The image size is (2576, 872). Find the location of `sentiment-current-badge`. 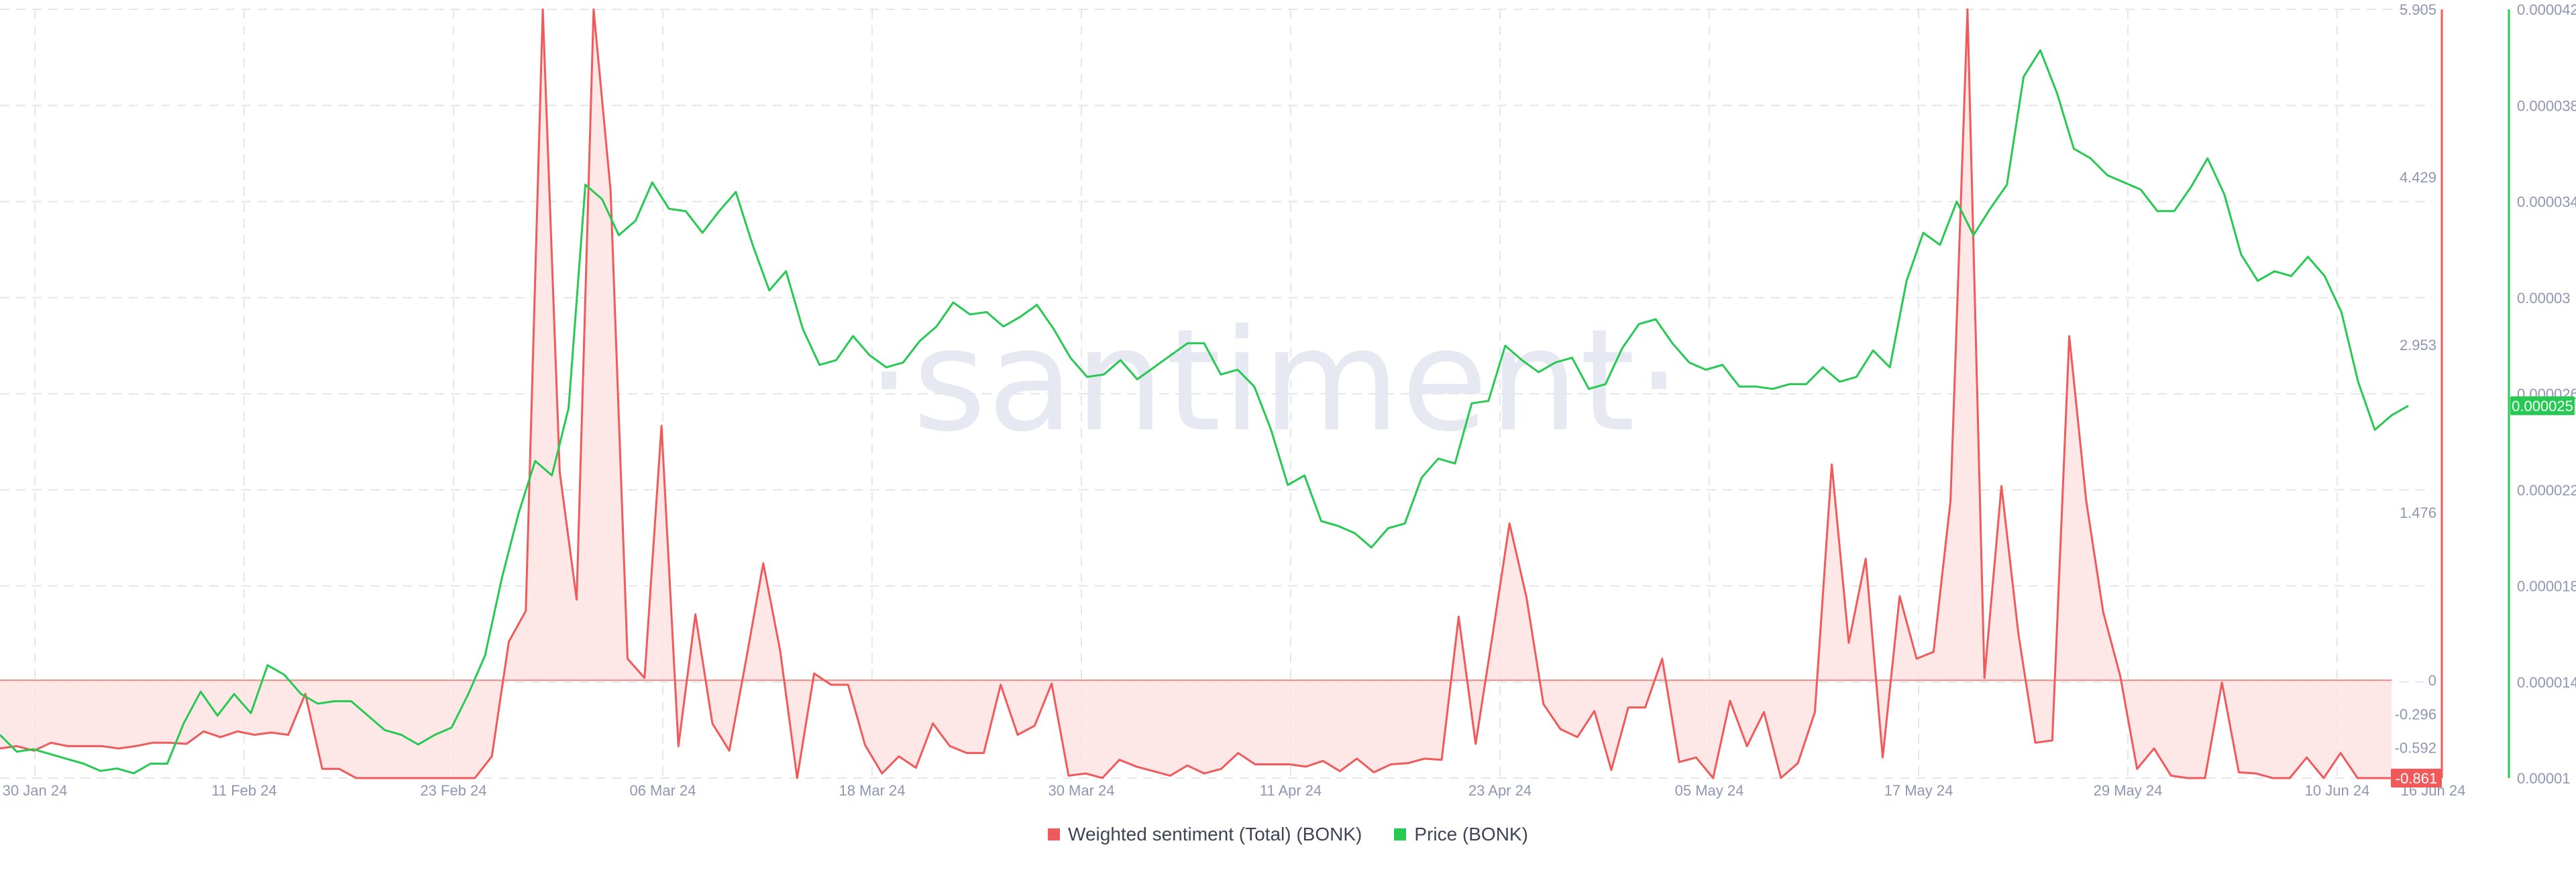

sentiment-current-badge is located at coordinates (2416, 778).